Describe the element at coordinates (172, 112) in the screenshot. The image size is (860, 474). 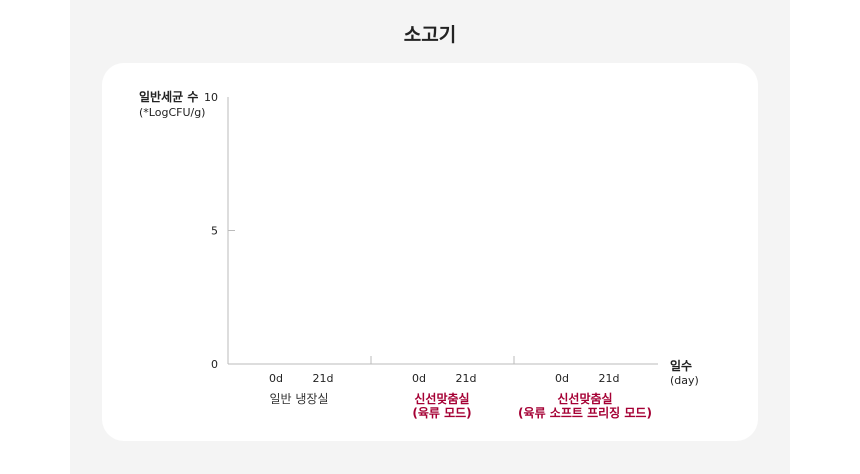
I see `y-axis-unit: (*LogCFU/g)` at that location.